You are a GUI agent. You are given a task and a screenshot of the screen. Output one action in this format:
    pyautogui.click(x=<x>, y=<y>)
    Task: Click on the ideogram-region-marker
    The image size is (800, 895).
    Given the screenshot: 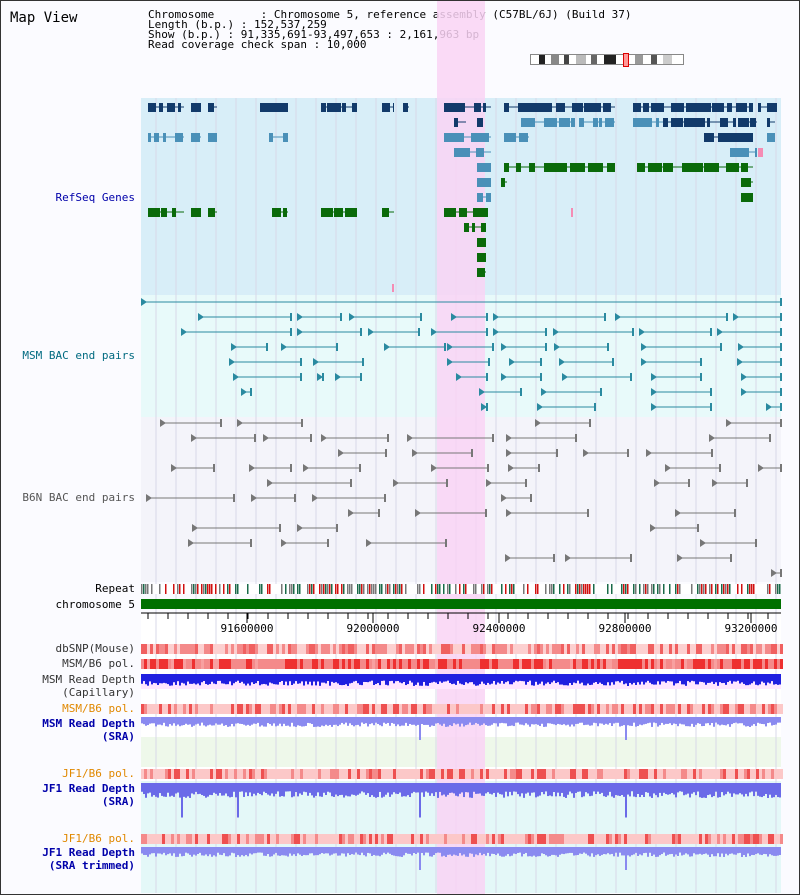 What is the action you would take?
    pyautogui.click(x=626, y=60)
    